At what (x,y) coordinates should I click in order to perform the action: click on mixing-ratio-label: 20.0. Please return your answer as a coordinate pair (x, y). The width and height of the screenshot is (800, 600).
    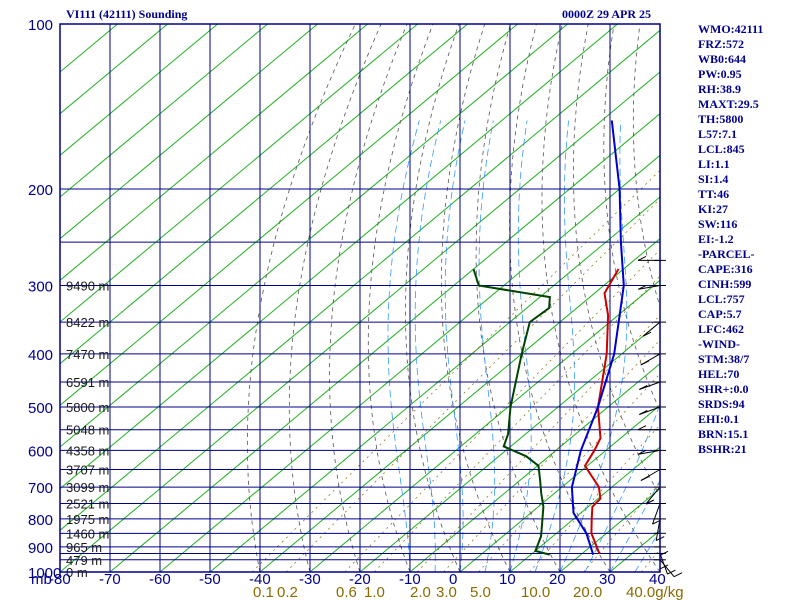
    Looking at the image, I should click on (587, 592).